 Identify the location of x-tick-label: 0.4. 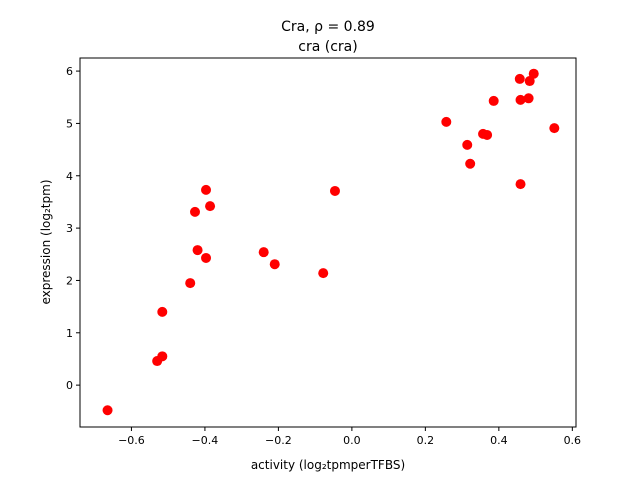
(499, 440).